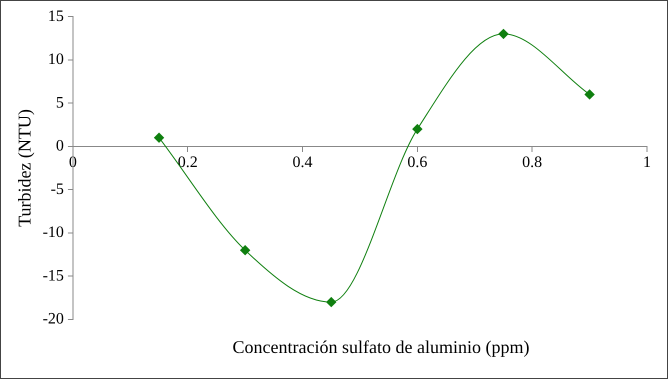 The image size is (668, 379). I want to click on x-tick-label: 0.4, so click(302, 163).